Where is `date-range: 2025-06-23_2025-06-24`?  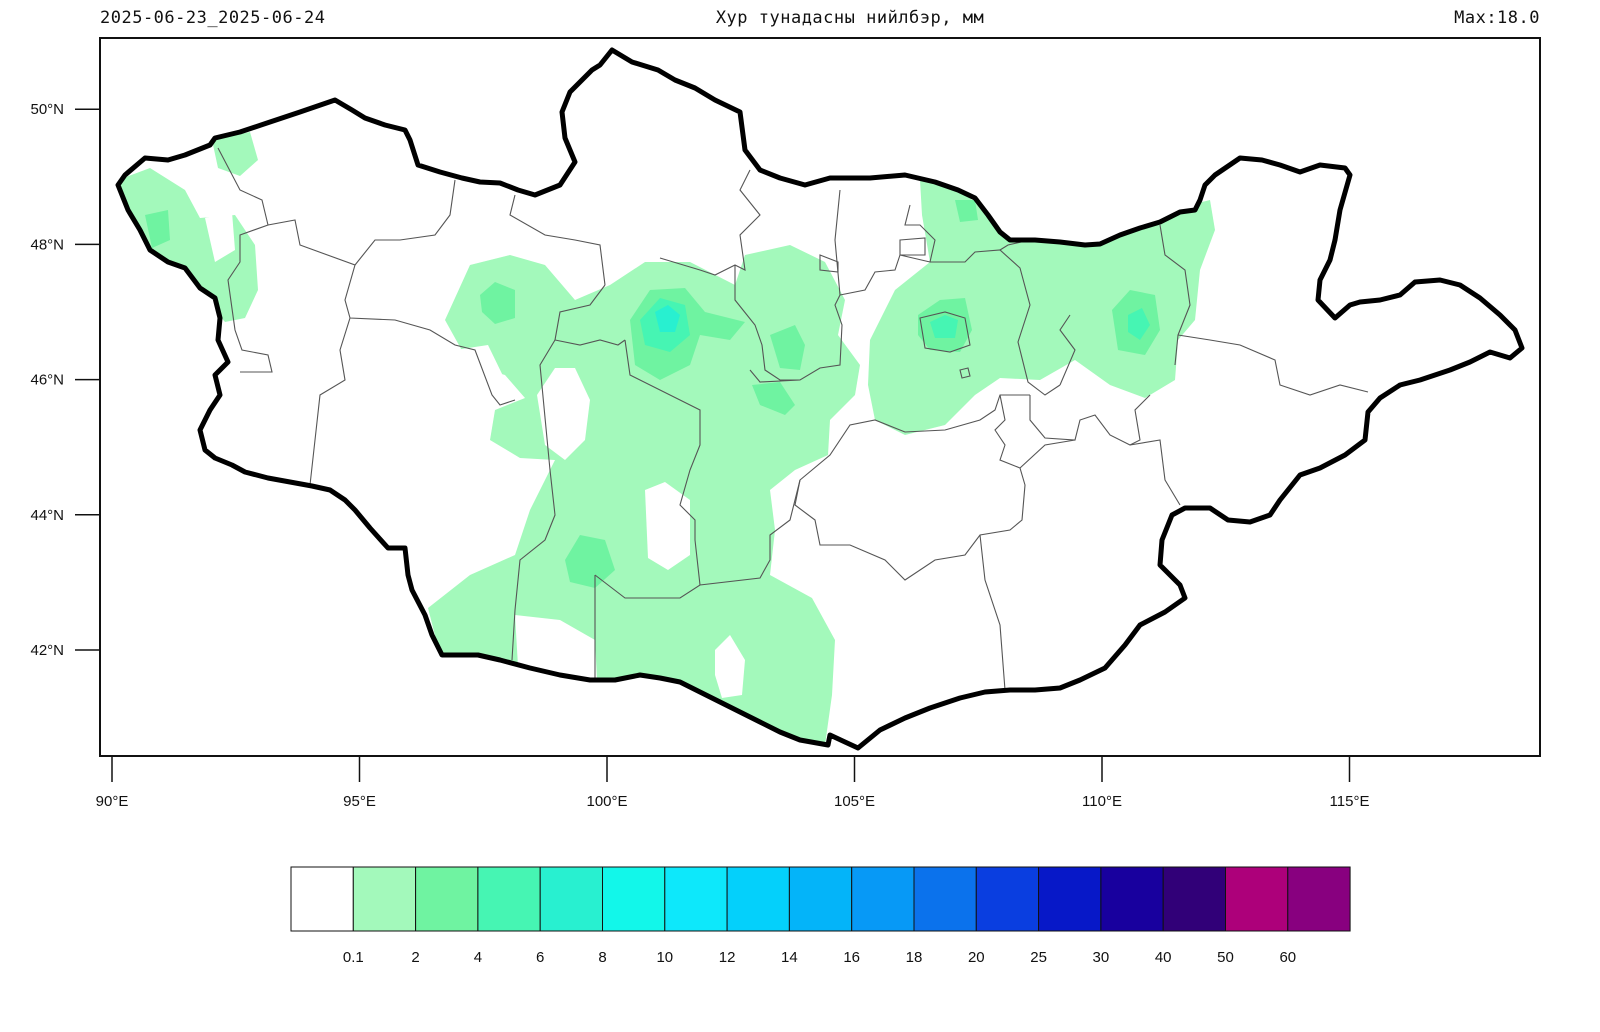 date-range: 2025-06-23_2025-06-24 is located at coordinates (213, 18).